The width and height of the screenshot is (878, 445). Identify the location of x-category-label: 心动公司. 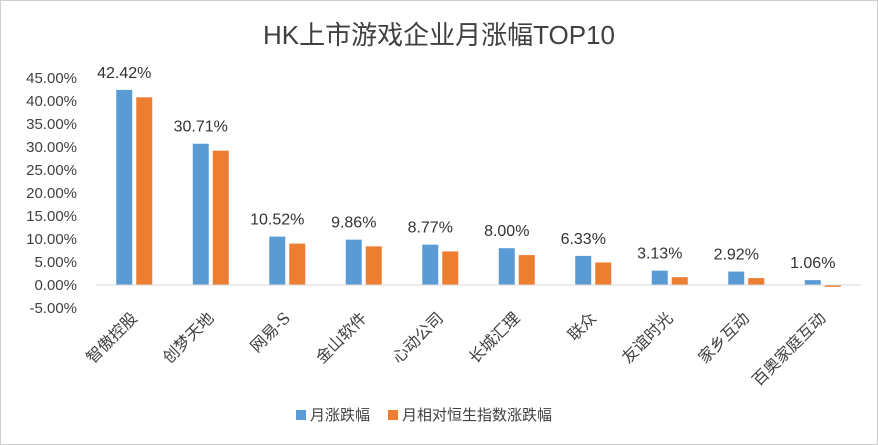
(417, 337).